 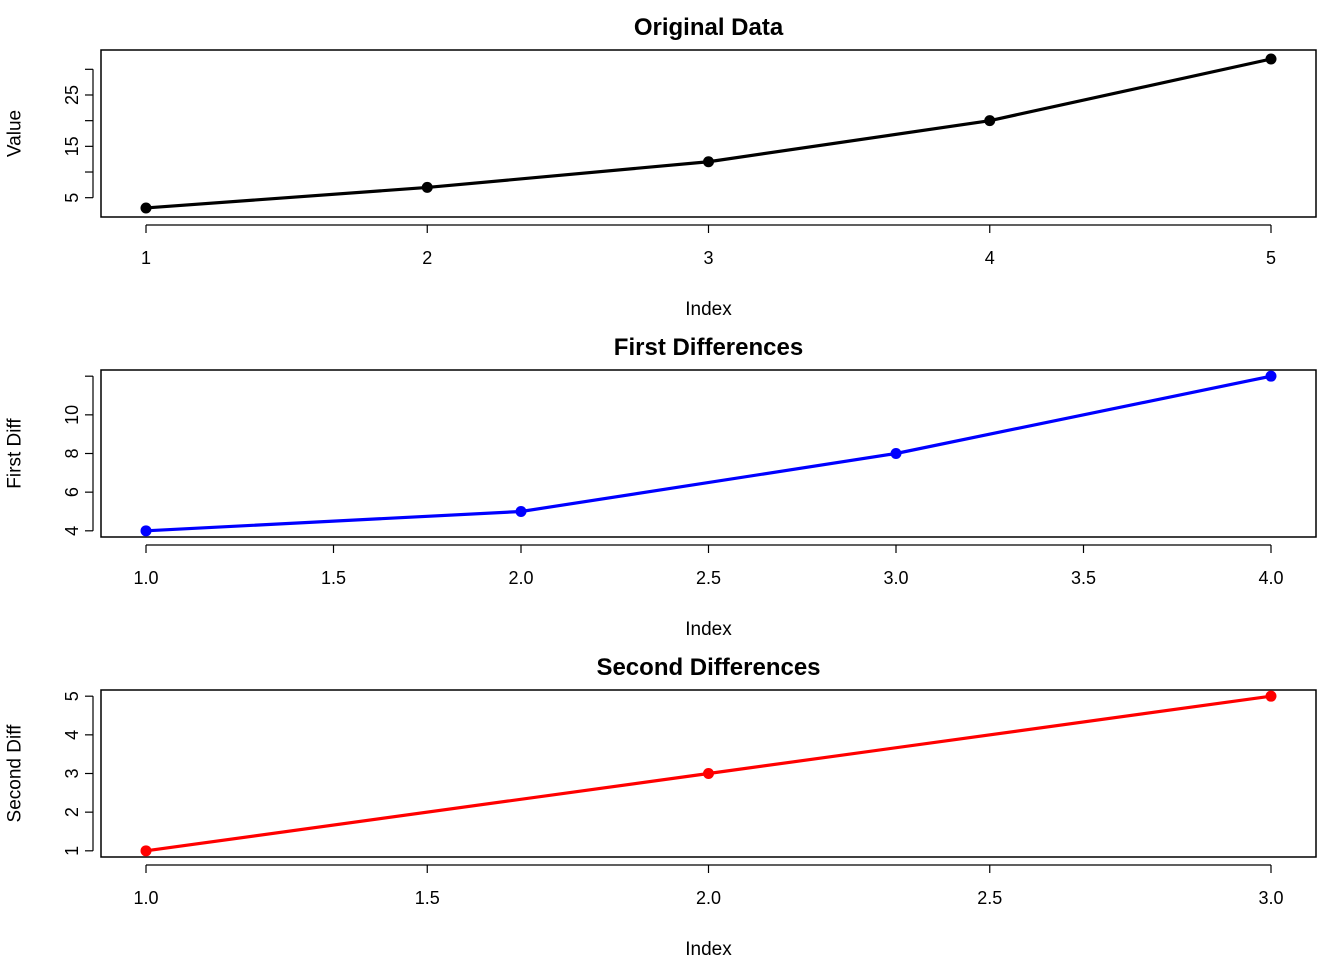 I want to click on y-axis-label: Value, so click(x=15, y=133).